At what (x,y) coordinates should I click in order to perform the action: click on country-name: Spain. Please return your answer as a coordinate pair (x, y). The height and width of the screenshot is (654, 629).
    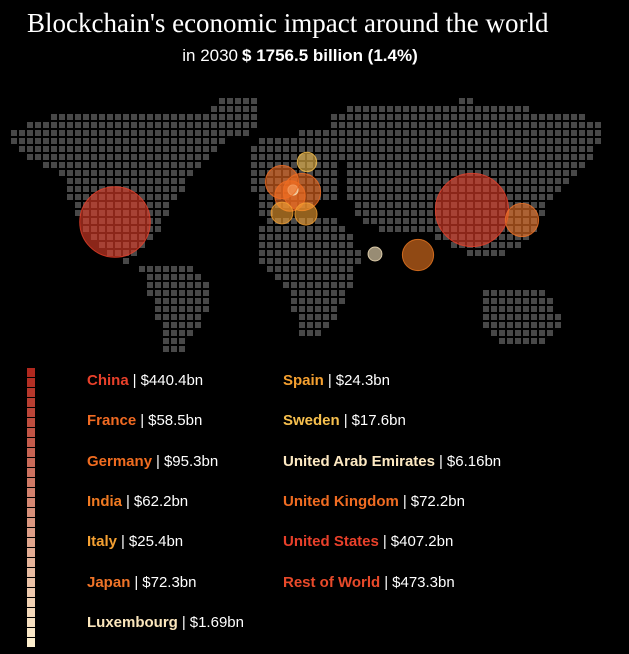
    Looking at the image, I should click on (303, 380).